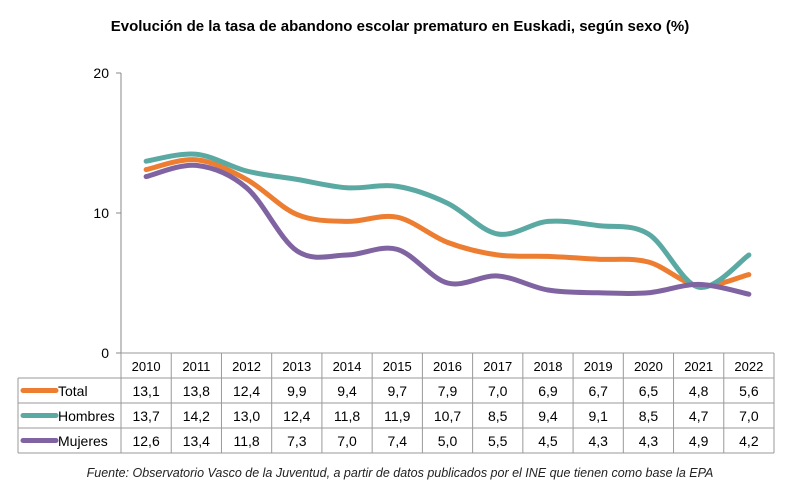 The width and height of the screenshot is (800, 490). Describe the element at coordinates (497, 366) in the screenshot. I see `x-category-label: 2017` at that location.